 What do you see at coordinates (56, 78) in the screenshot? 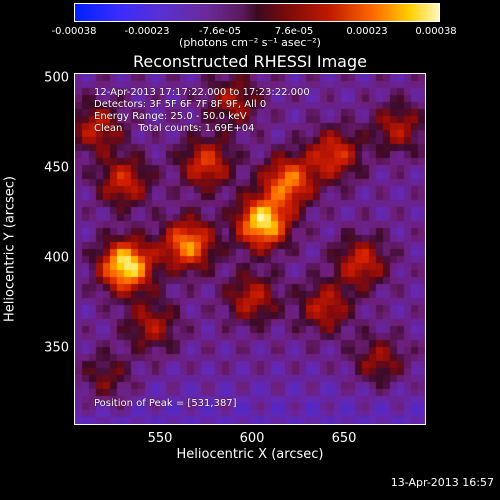
I see `y-tick-label: 500` at bounding box center [56, 78].